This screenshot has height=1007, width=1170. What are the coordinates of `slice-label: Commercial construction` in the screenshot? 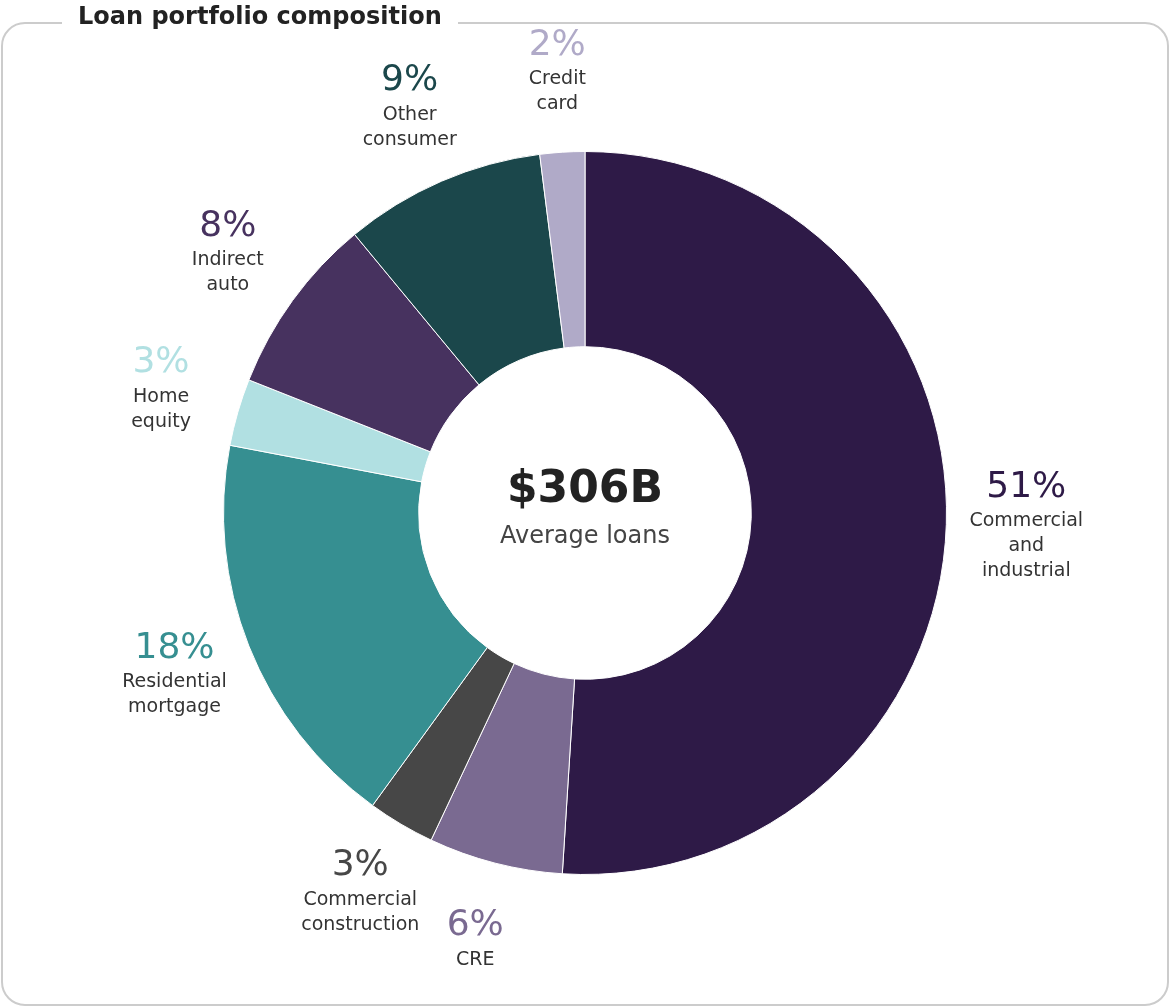 It's located at (360, 910).